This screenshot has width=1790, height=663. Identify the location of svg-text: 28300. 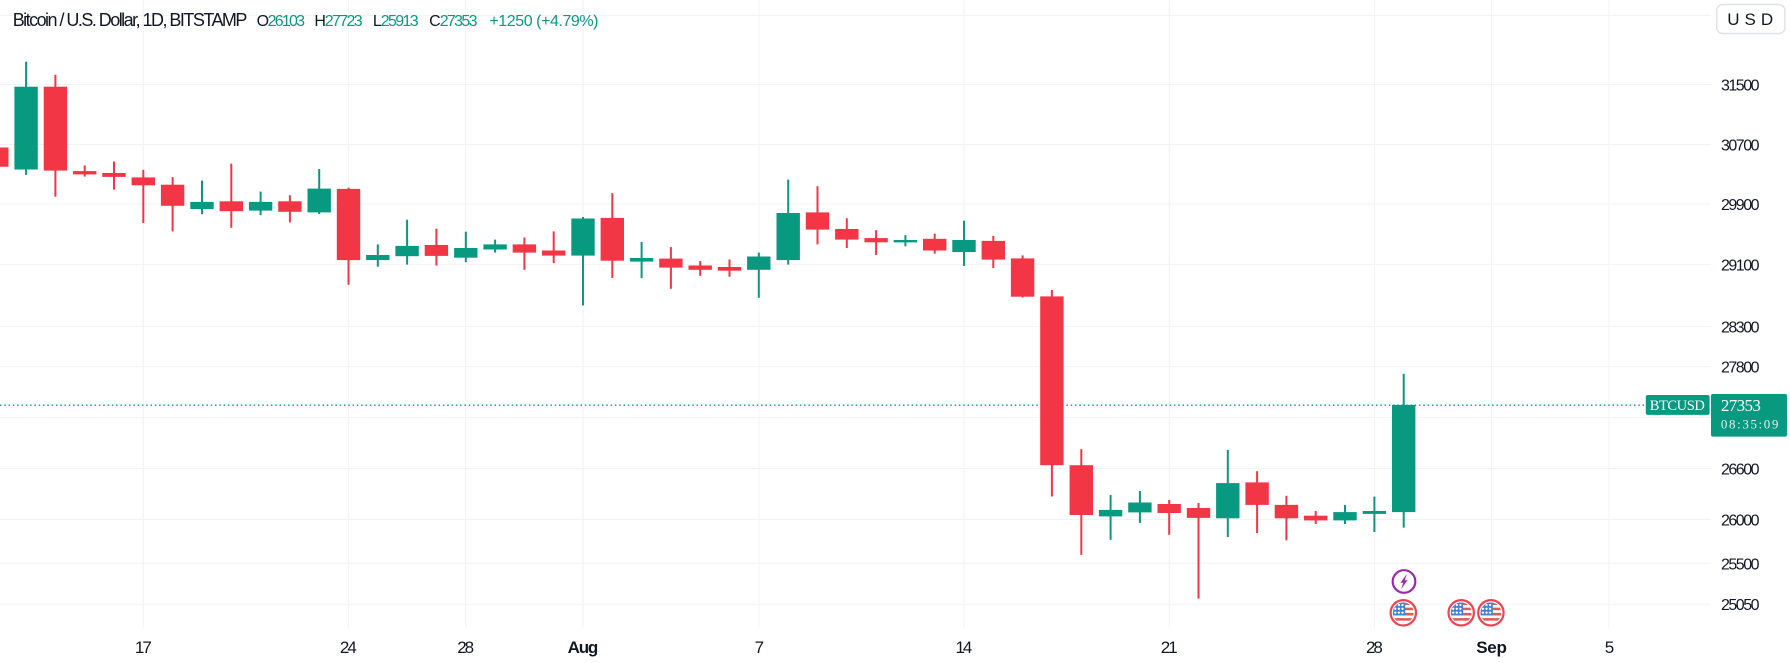
(1740, 328).